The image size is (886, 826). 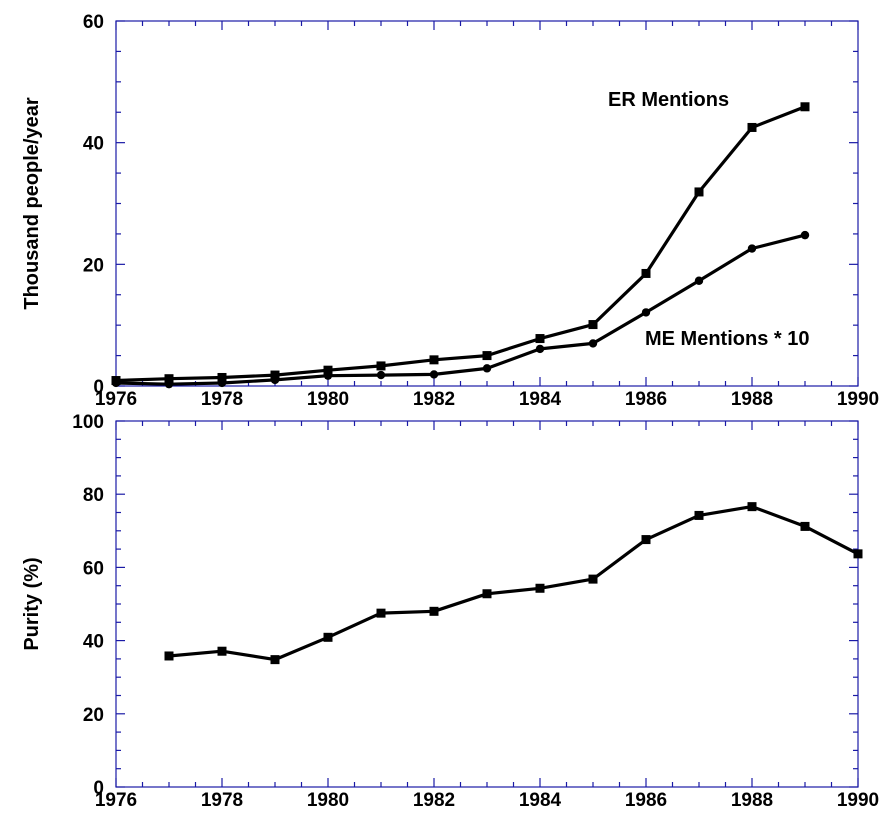 I want to click on top-x-tick-label: 1984, so click(x=540, y=399).